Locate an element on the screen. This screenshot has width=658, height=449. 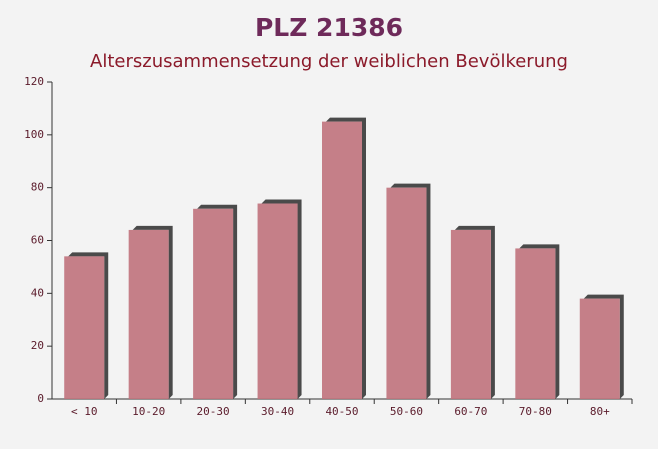
x-tick-label: < 10 is located at coordinates (84, 411).